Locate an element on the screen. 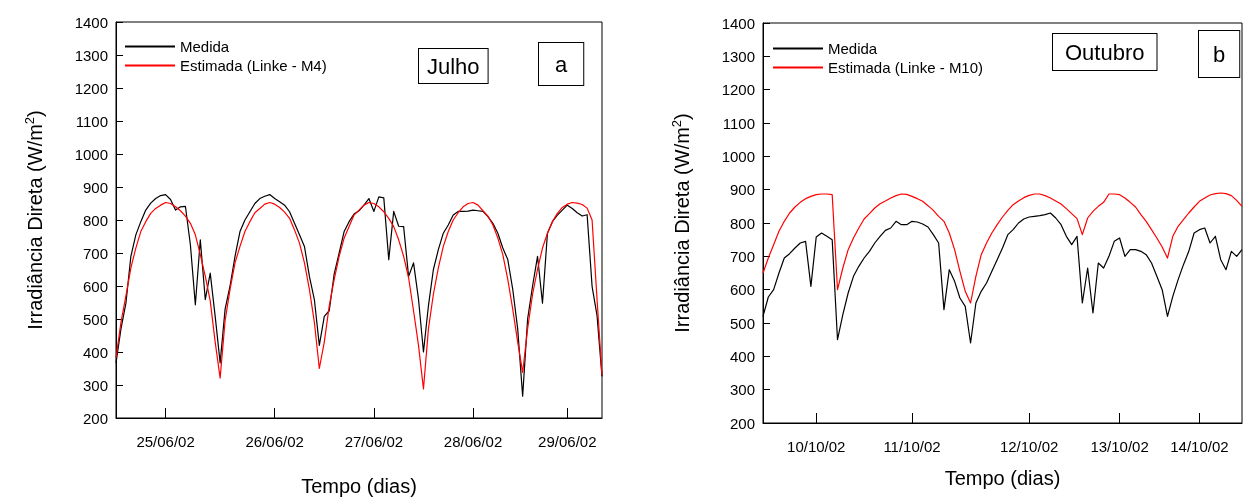 The height and width of the screenshot is (503, 1245). annotation: b is located at coordinates (1219, 54).